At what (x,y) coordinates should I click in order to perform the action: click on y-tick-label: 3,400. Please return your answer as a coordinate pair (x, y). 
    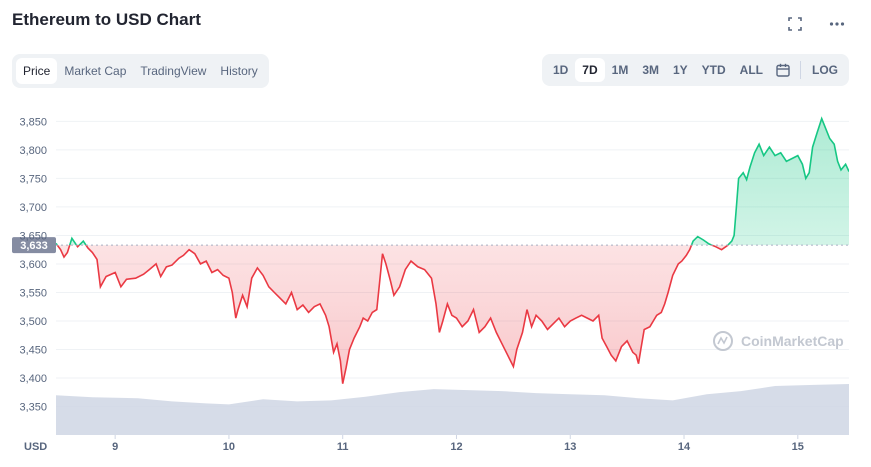
    Looking at the image, I should click on (33, 379).